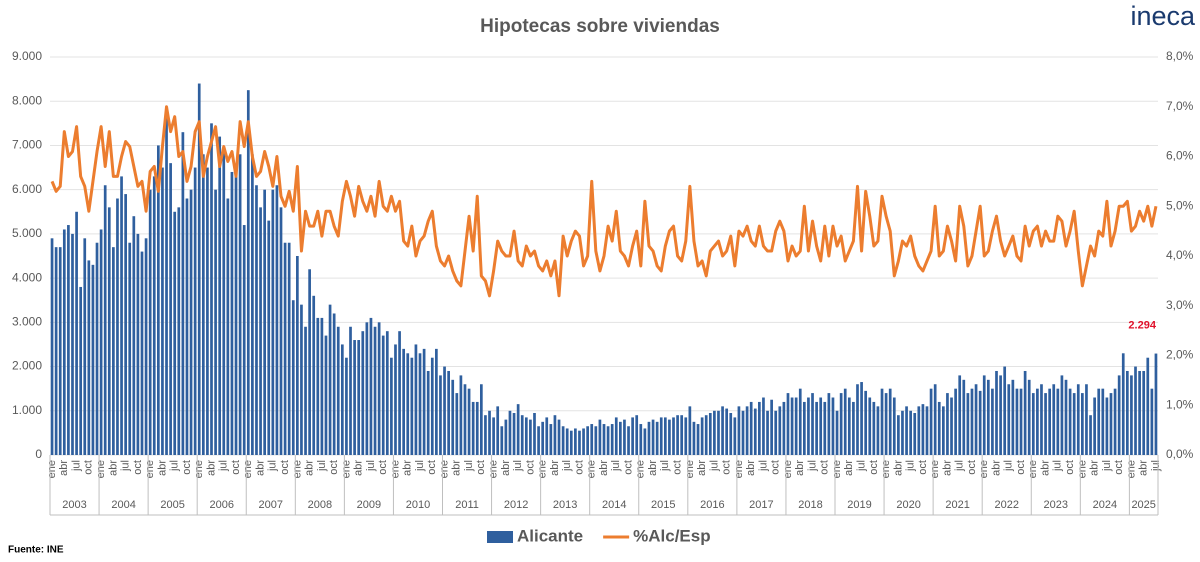 This screenshot has width=1200, height=562. I want to click on year-label: 2012, so click(516, 505).